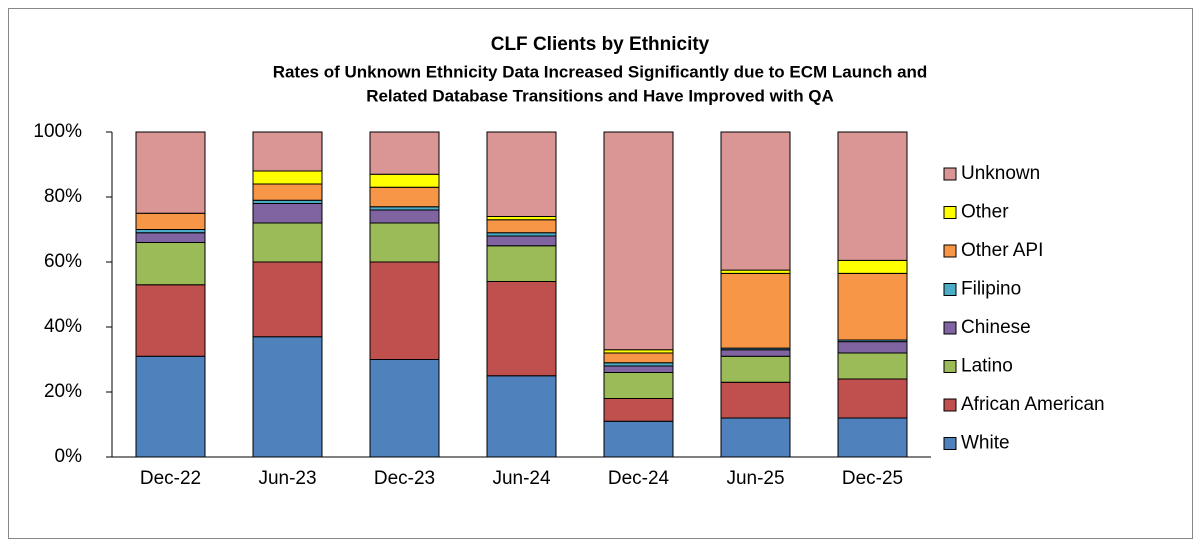  I want to click on x-tick-label: Jun-23, so click(287, 478).